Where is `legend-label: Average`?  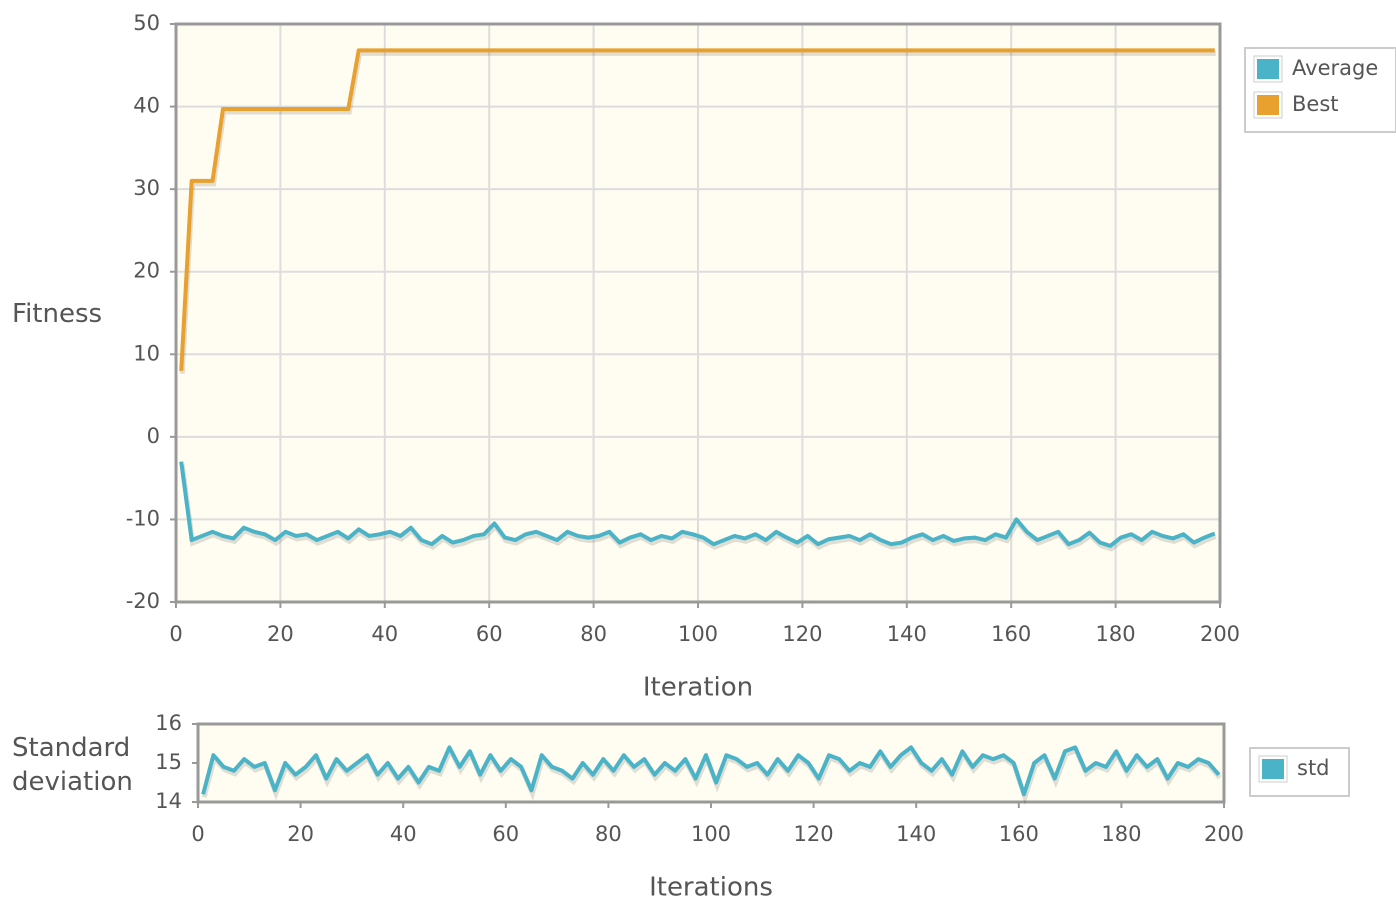
legend-label: Average is located at coordinates (1335, 68).